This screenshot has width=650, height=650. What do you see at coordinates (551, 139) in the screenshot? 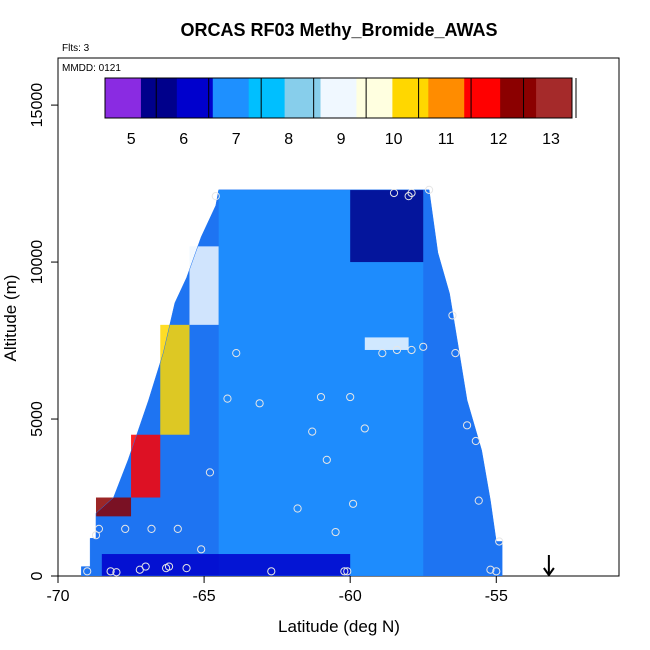
I see `colorbar-tick-label: 13` at bounding box center [551, 139].